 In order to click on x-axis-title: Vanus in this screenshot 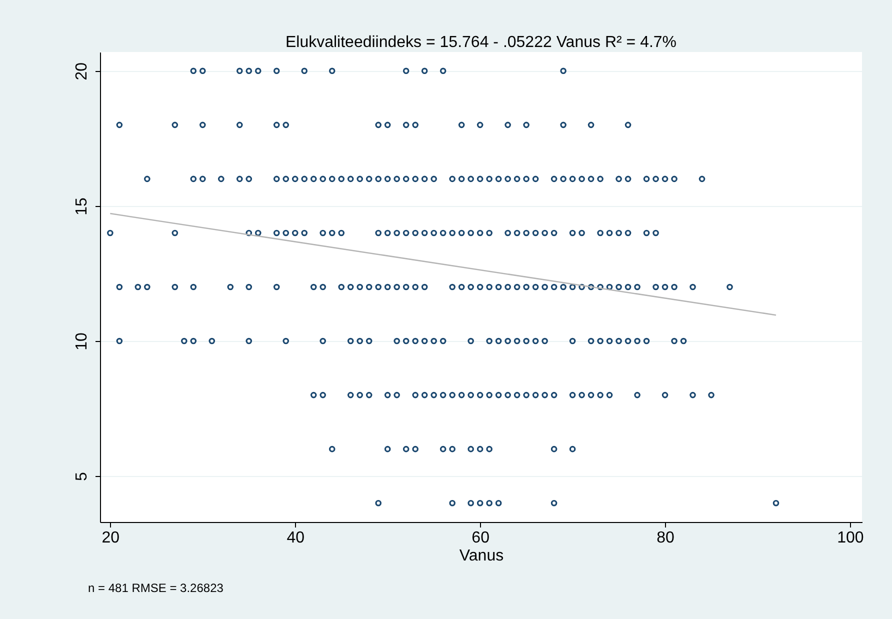, I will do `click(481, 556)`.